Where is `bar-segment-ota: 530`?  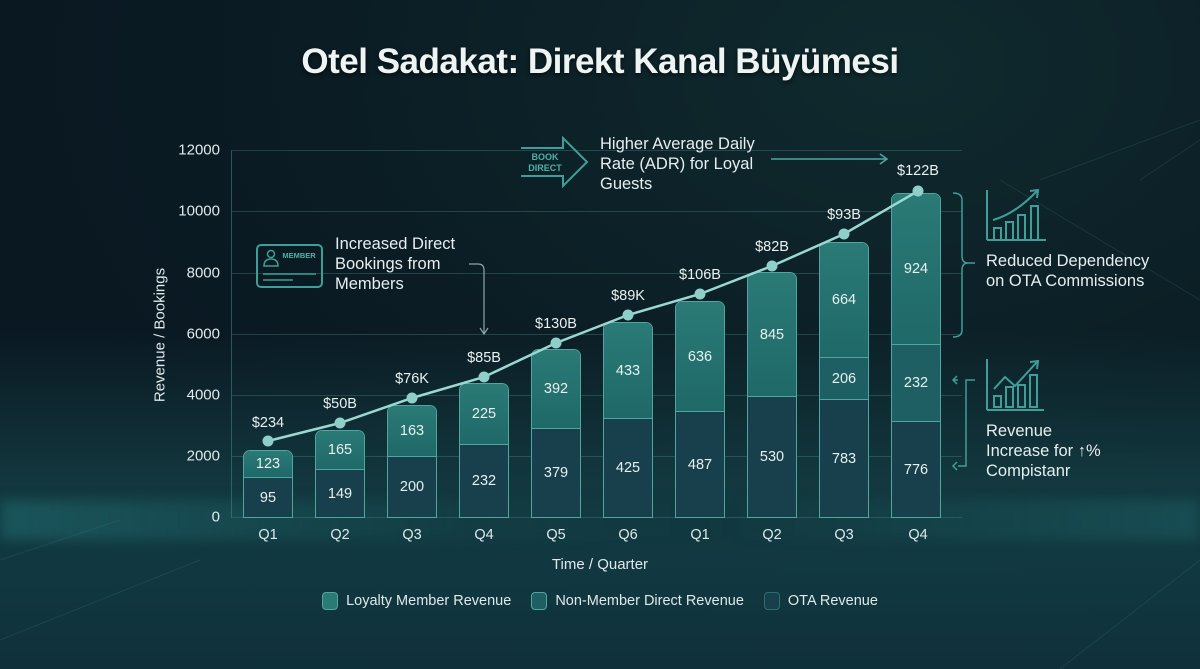 bar-segment-ota: 530 is located at coordinates (772, 456).